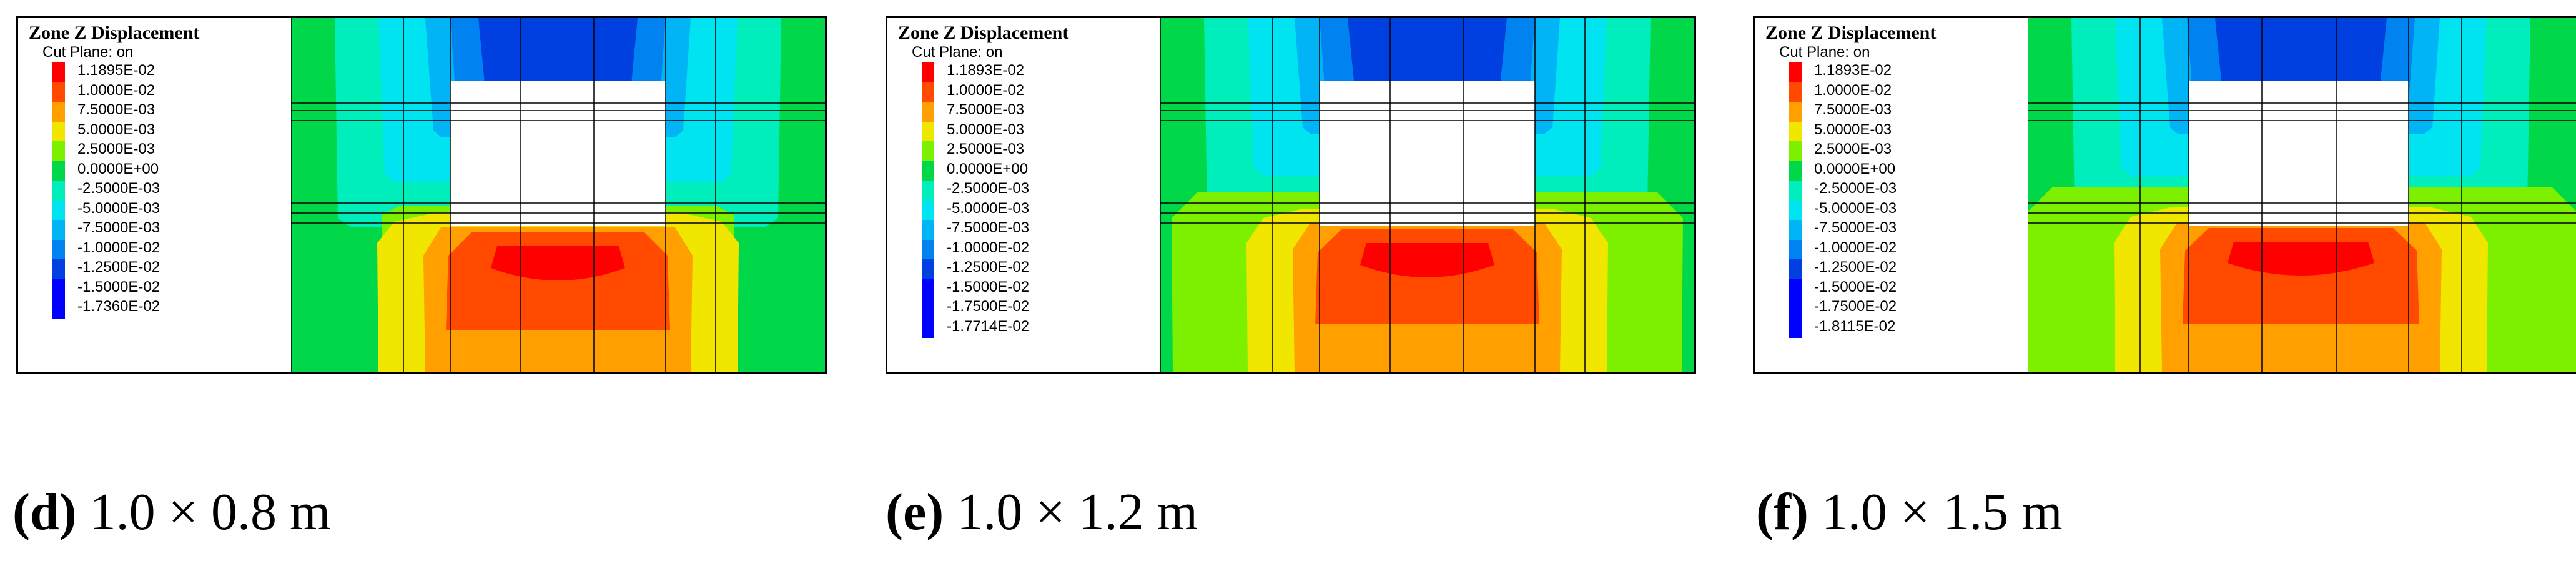 Image resolution: width=2576 pixels, height=561 pixels. I want to click on caption-letter: (e), so click(915, 512).